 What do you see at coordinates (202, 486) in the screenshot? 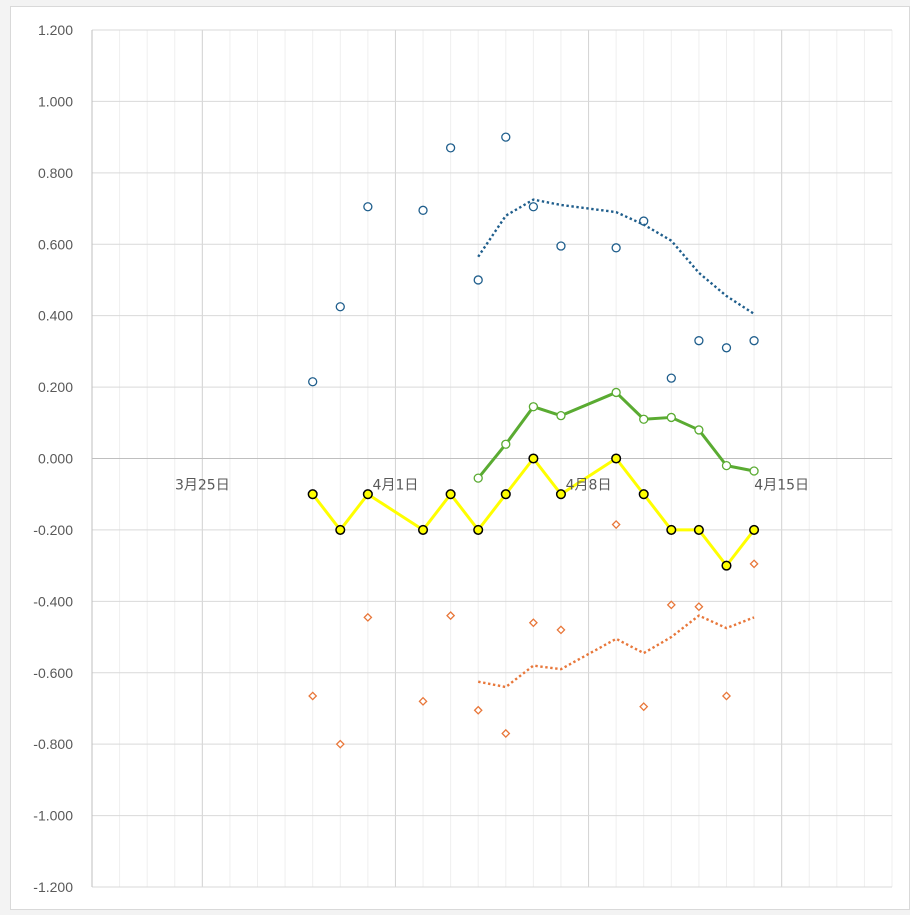
I see `x-tick-label: 3月25日` at bounding box center [202, 486].